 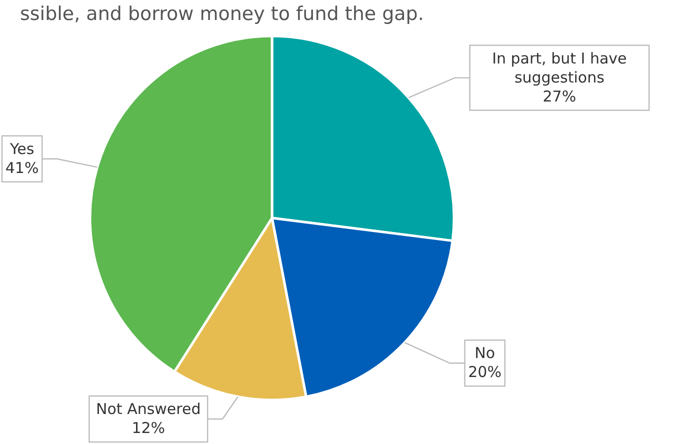 What do you see at coordinates (559, 67) in the screenshot?
I see `slice-label: In part, but I have suggestions` at bounding box center [559, 67].